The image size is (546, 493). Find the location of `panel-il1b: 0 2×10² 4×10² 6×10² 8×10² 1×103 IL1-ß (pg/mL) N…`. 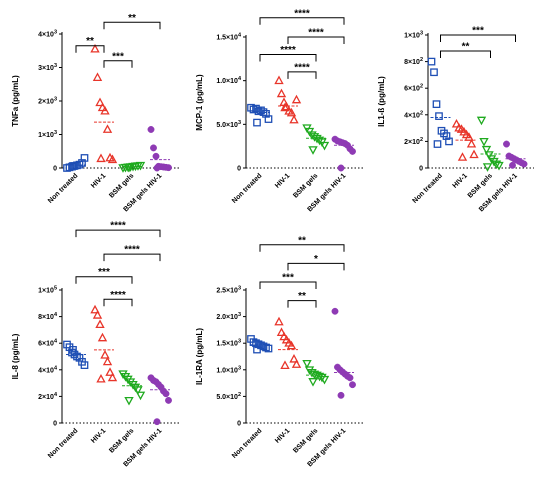

panel-il1b: 0 2×10² 4×10² 6×10² 8×10² 1×103 IL1-ß (pg/mL) N… is located at coordinates (455, 119).